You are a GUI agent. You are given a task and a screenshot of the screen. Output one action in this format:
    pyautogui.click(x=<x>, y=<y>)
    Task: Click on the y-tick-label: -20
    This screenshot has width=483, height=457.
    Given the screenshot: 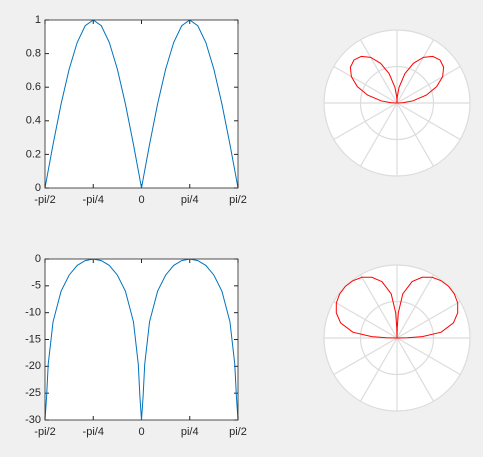 What is the action you would take?
    pyautogui.click(x=33, y=366)
    